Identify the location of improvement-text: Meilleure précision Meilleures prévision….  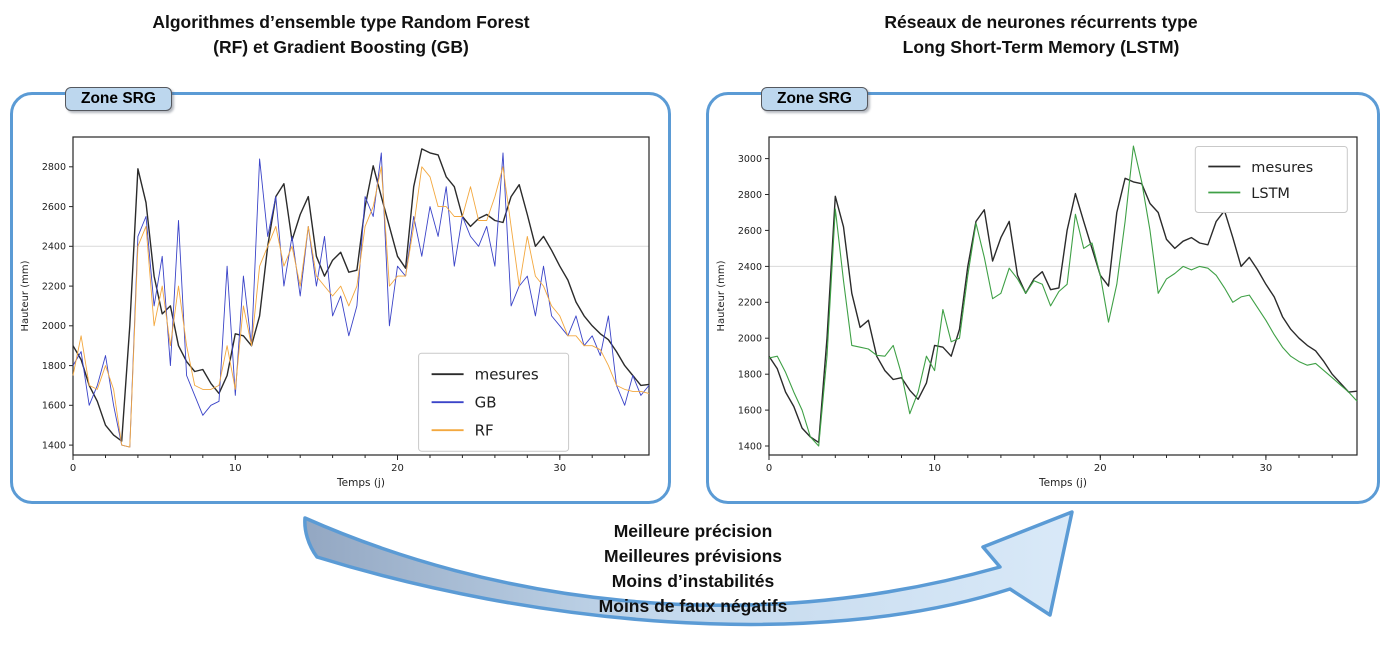
(693, 569).